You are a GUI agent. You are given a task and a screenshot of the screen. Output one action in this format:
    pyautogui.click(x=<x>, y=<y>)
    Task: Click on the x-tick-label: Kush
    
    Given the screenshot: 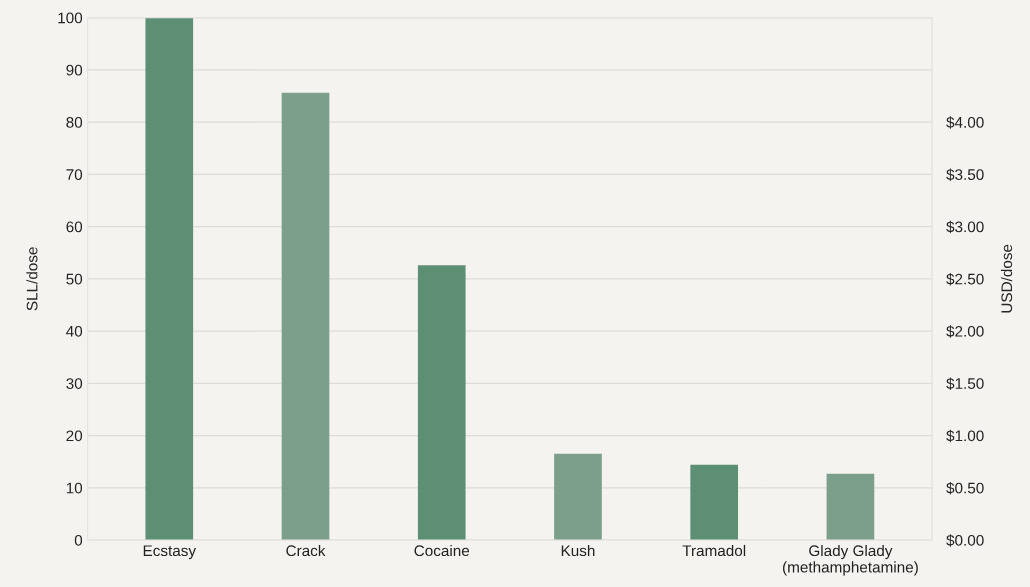 What is the action you would take?
    pyautogui.click(x=578, y=550)
    